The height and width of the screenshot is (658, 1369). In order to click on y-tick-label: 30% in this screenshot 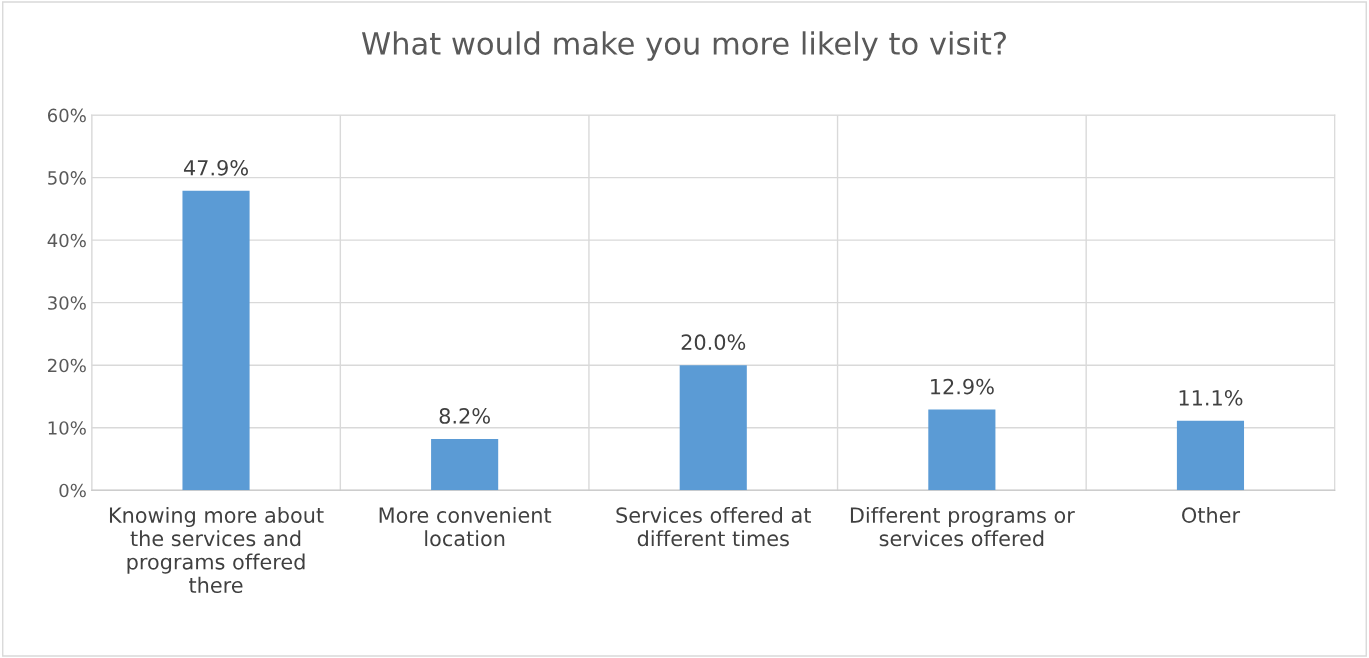, I will do `click(67, 303)`.